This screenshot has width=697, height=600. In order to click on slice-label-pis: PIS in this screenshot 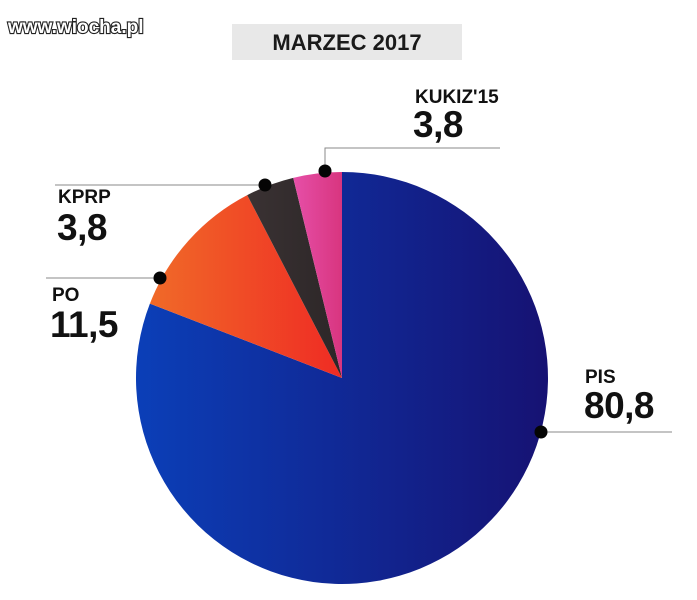, I will do `click(600, 377)`.